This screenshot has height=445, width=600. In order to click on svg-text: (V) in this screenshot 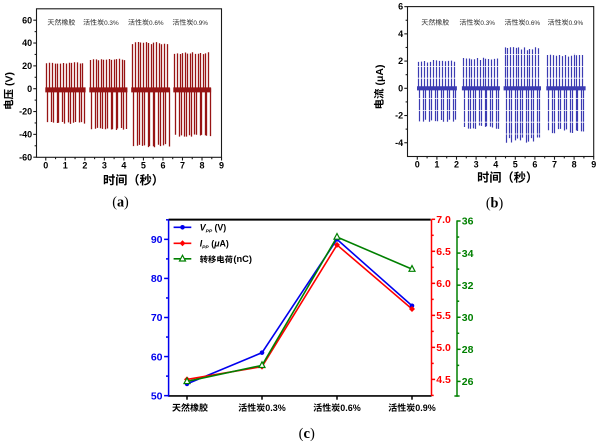, I will do `click(9, 80)`.